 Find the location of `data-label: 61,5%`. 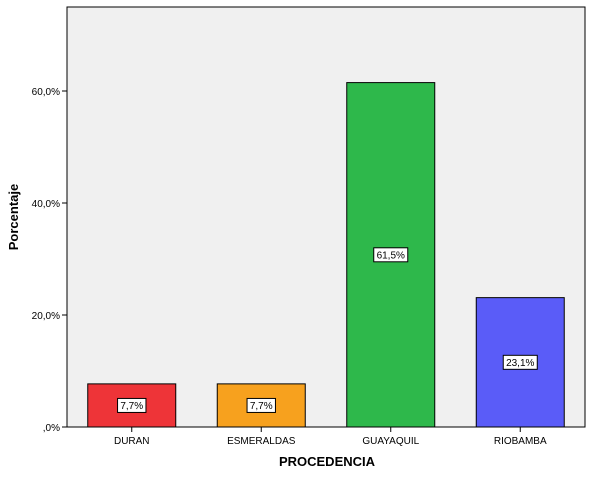

data-label: 61,5% is located at coordinates (391, 255).